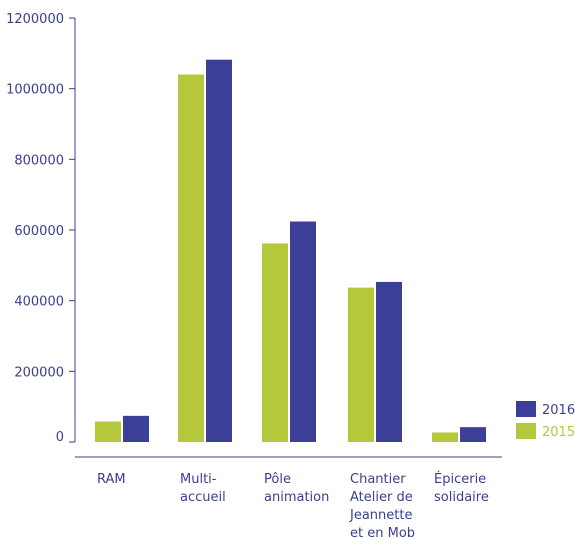  I want to click on y-tick-label: 600000, so click(39, 231).